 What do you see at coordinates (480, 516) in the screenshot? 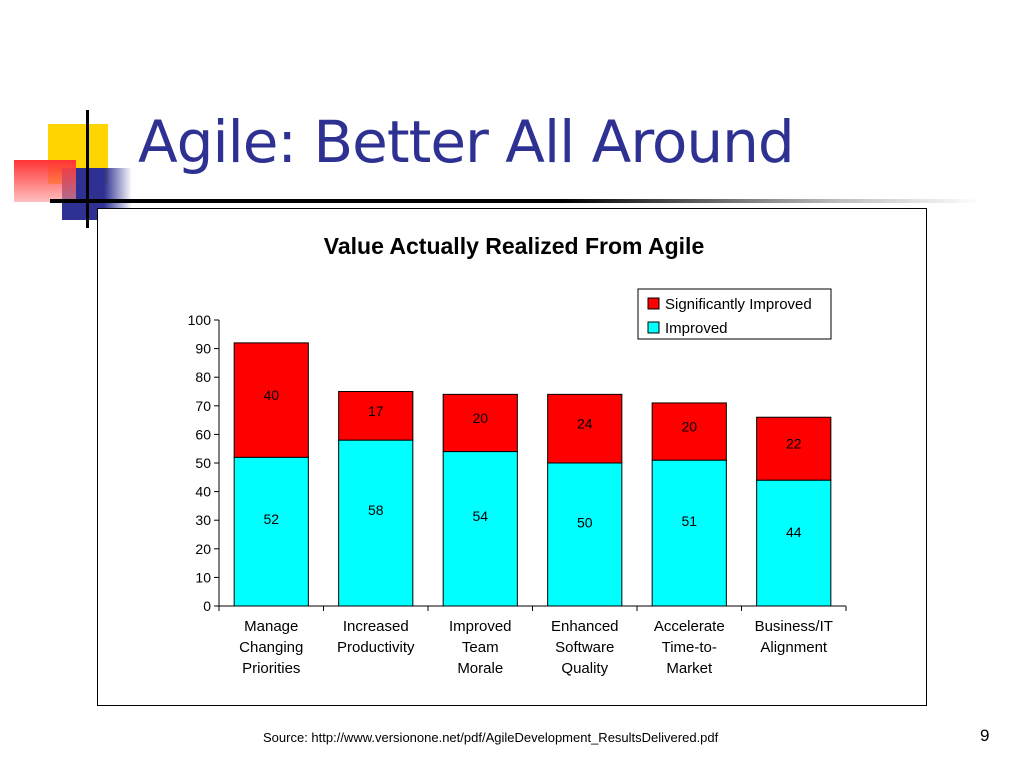
I see `data-label: 54` at bounding box center [480, 516].